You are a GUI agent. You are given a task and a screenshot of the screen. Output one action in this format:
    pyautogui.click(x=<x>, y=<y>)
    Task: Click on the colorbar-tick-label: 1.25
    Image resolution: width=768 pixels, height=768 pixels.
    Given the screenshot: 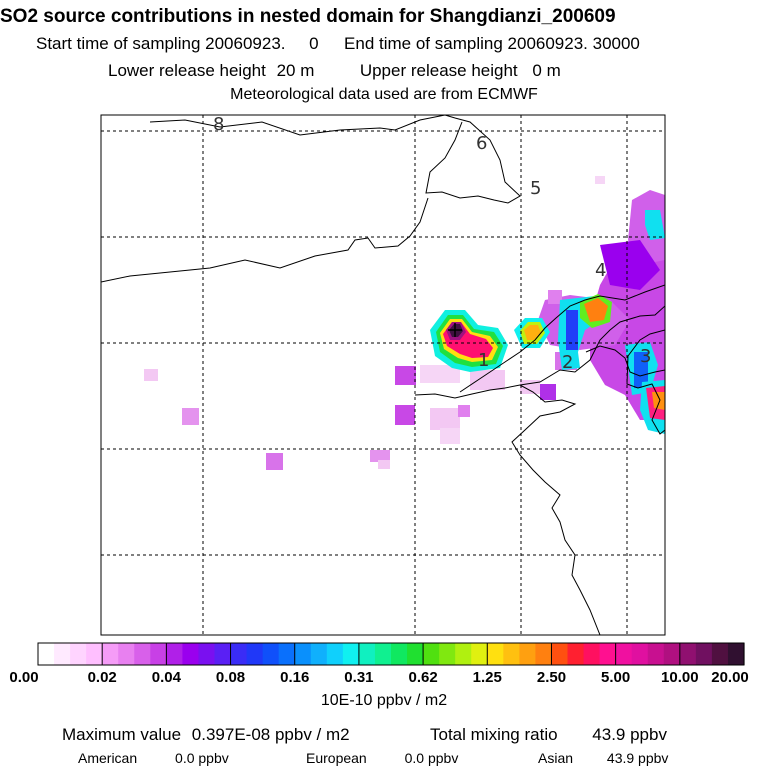 What is the action you would take?
    pyautogui.click(x=487, y=677)
    